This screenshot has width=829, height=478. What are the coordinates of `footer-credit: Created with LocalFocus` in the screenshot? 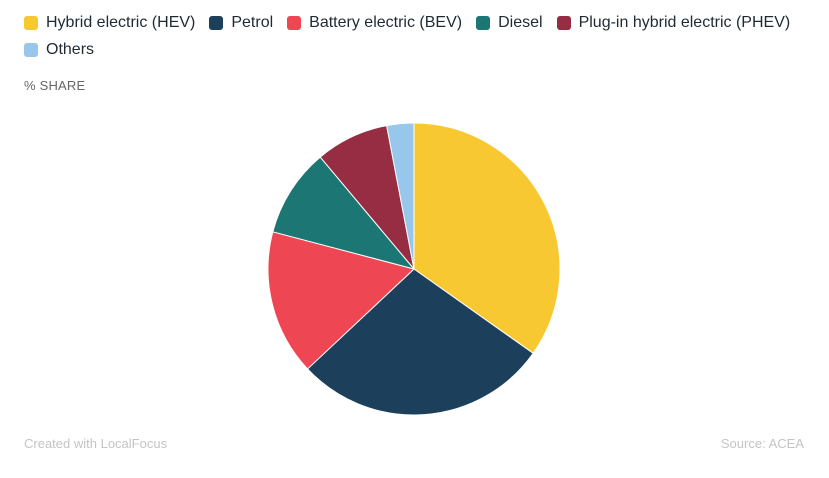 It's located at (96, 443).